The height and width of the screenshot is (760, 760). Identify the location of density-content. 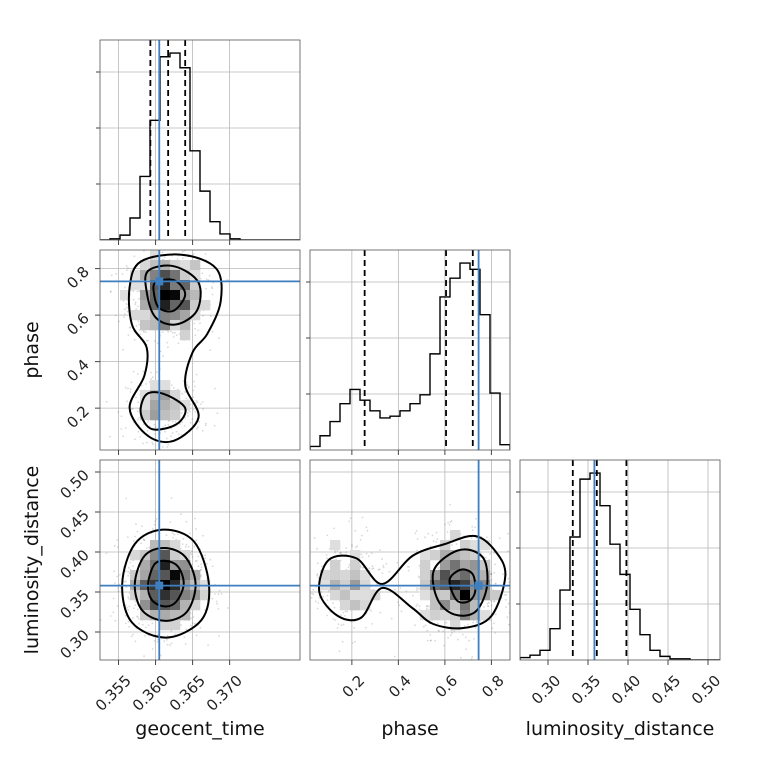
(200, 350).